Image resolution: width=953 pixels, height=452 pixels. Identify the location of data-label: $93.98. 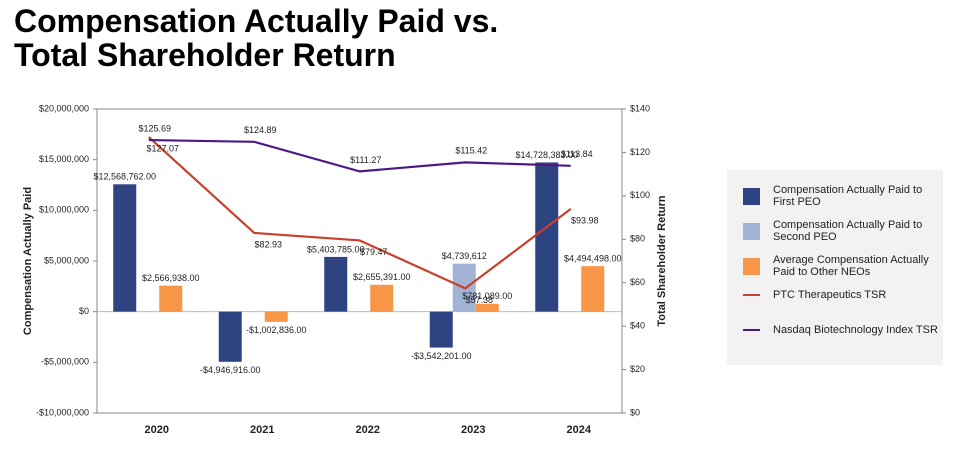
(585, 220).